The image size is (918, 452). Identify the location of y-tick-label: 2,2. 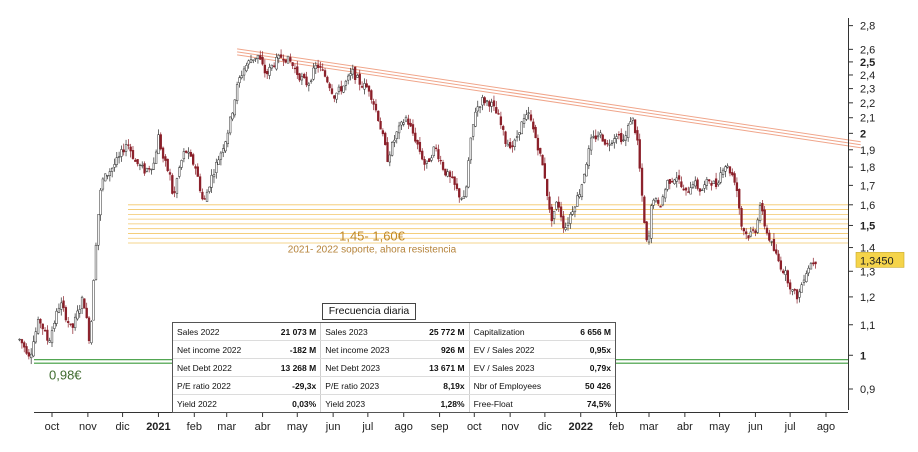
(867, 104).